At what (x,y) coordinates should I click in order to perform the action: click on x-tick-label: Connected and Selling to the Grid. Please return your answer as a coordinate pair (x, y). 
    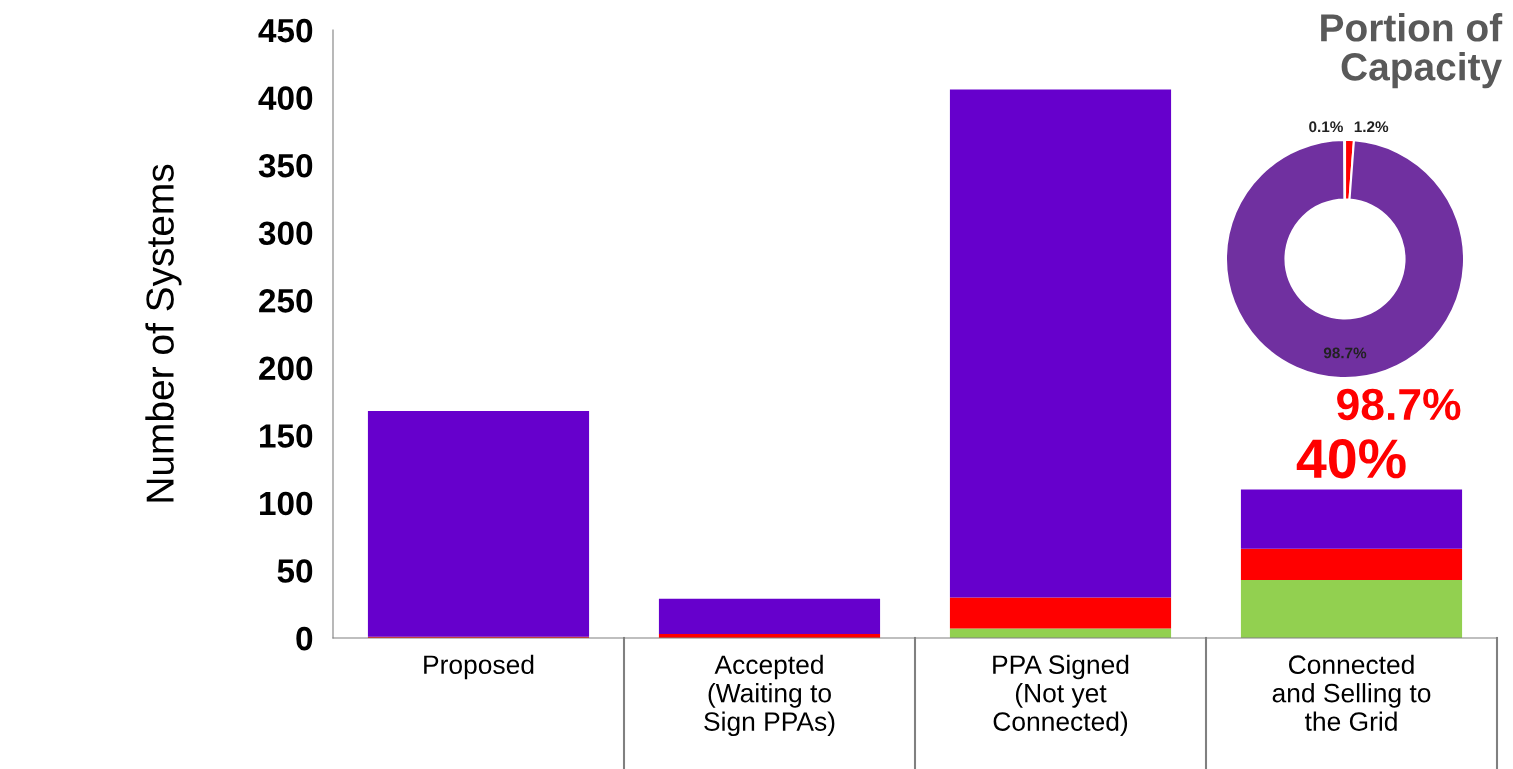
    Looking at the image, I should click on (1351, 692).